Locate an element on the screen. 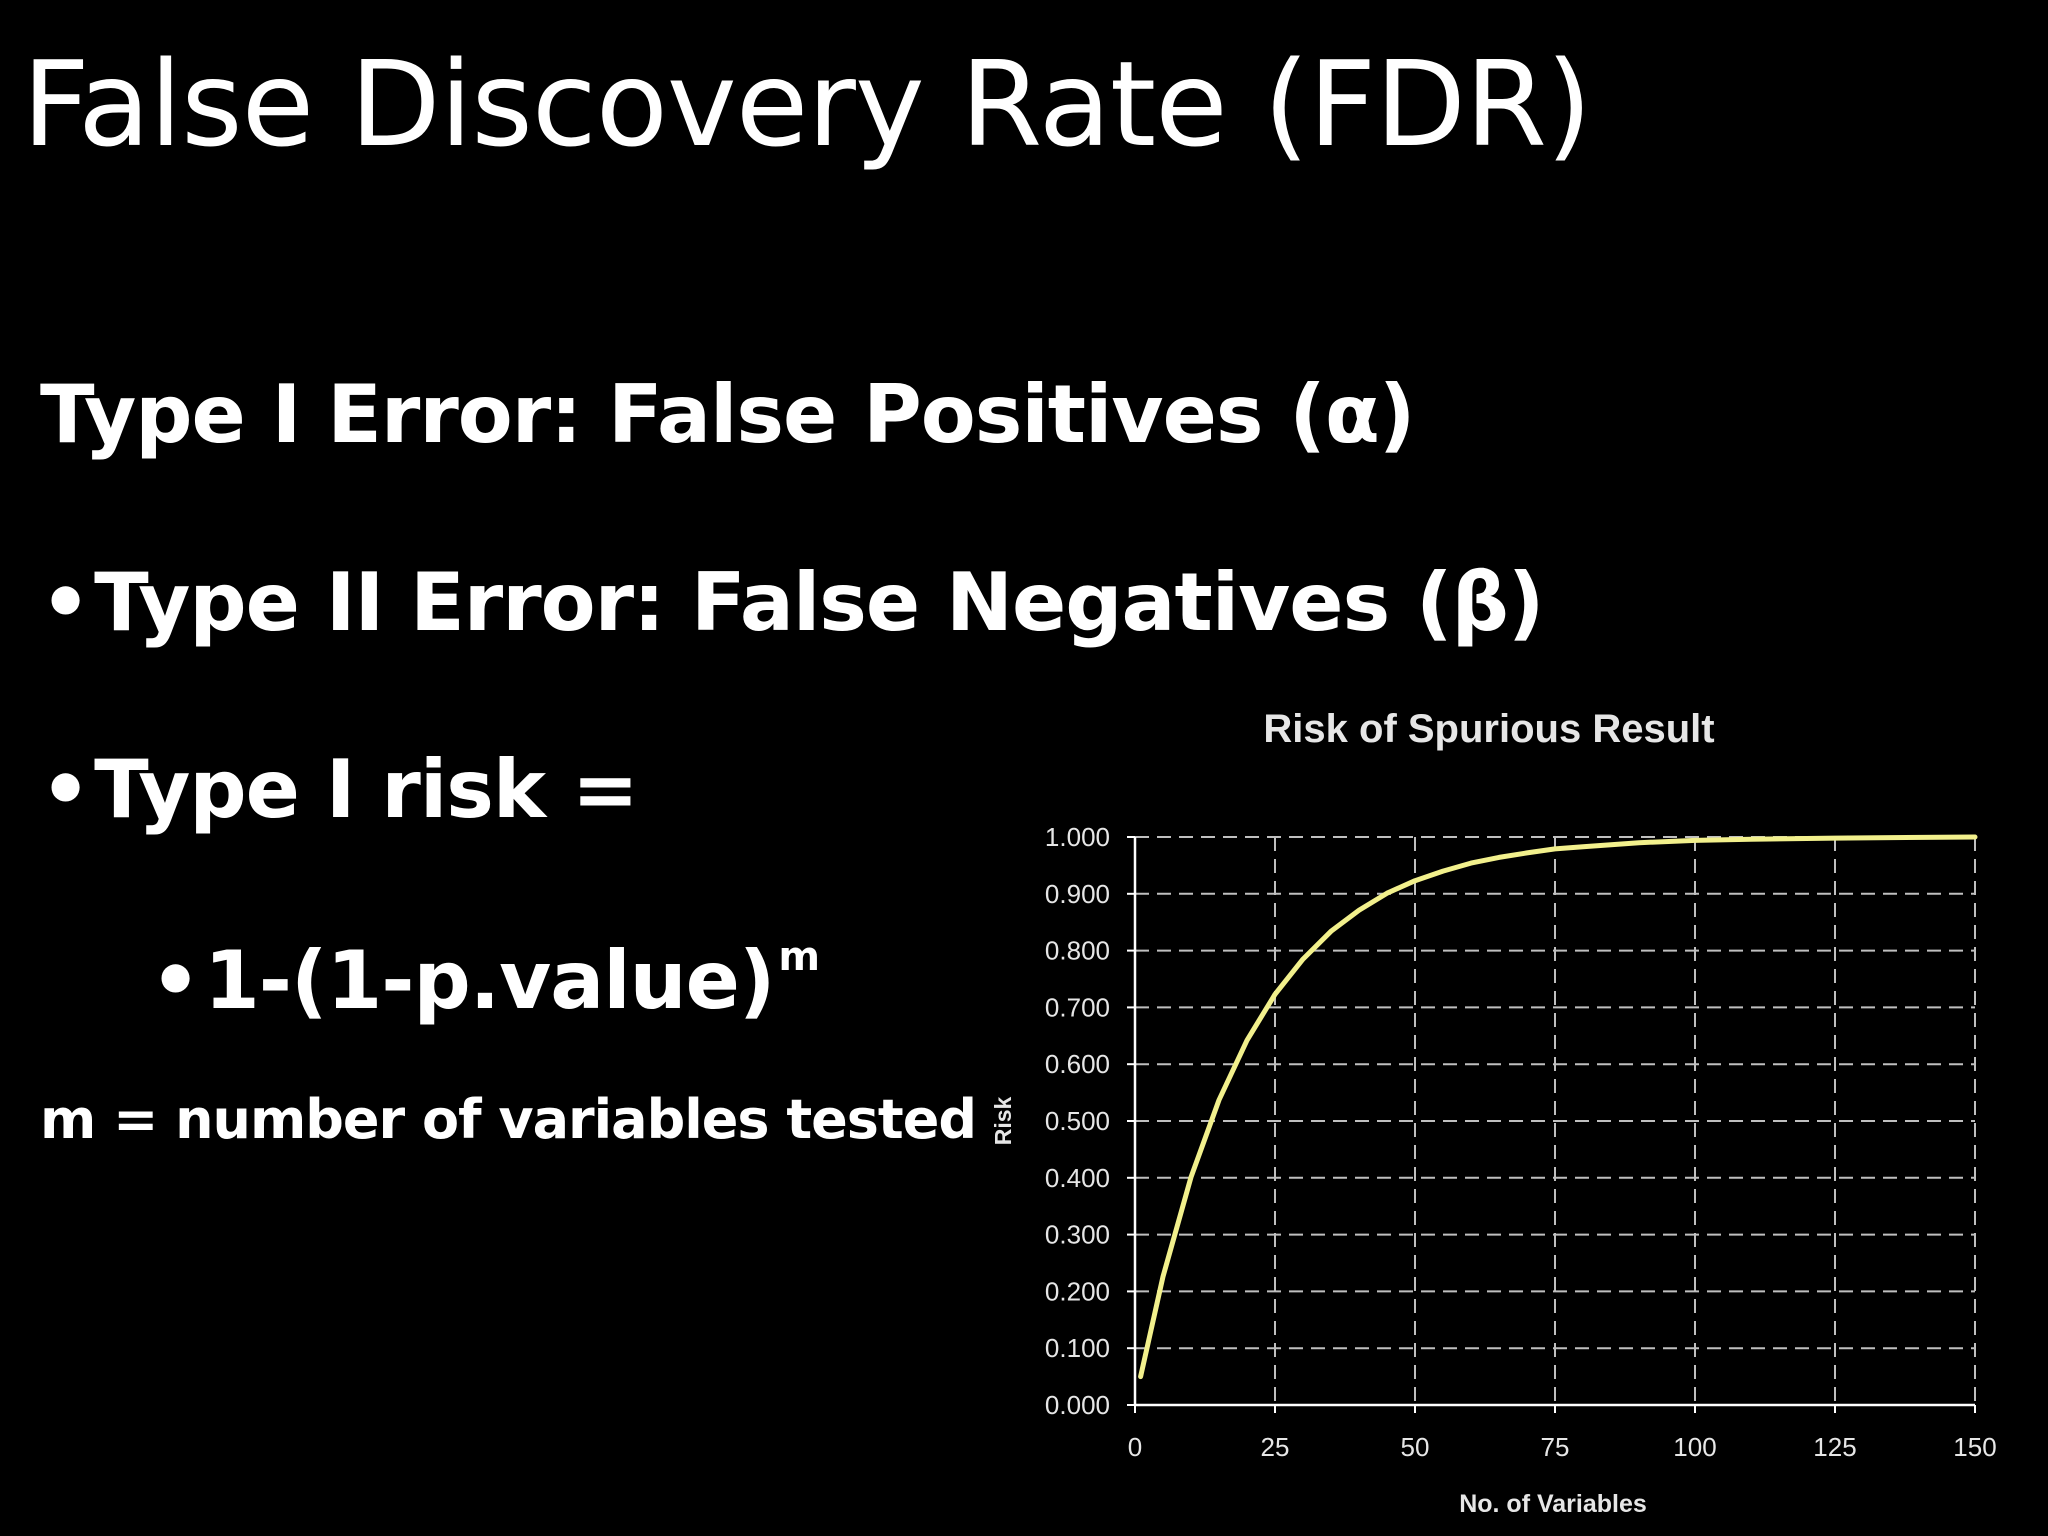  type-ii-error-line: •Type II Error: False Negatives (β) is located at coordinates (792, 603).